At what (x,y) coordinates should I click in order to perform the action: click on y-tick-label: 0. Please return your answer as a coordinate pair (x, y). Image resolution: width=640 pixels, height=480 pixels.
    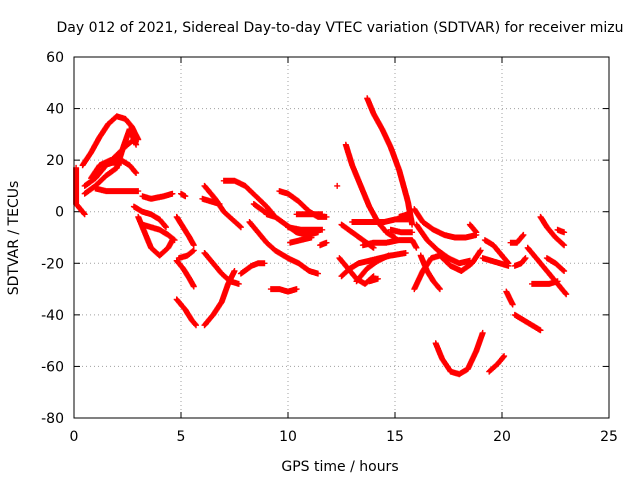
    Looking at the image, I should click on (59, 213).